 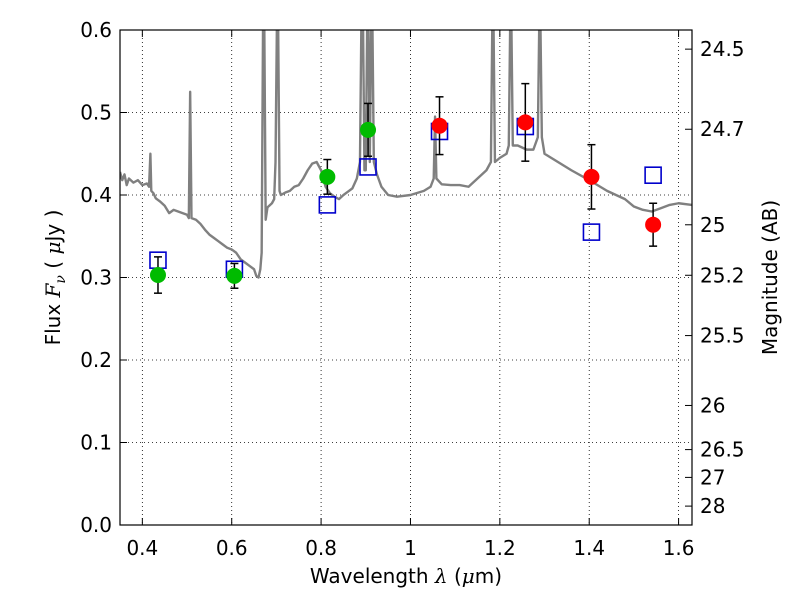 I want to click on x-tick-label: 1, so click(x=410, y=548).